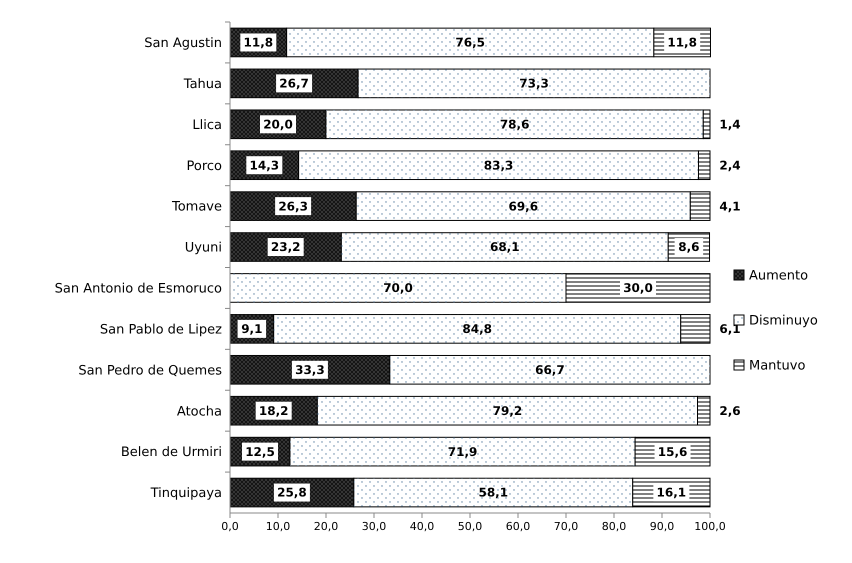  Describe the element at coordinates (207, 125) in the screenshot. I see `y-tick-label: Llica` at that location.